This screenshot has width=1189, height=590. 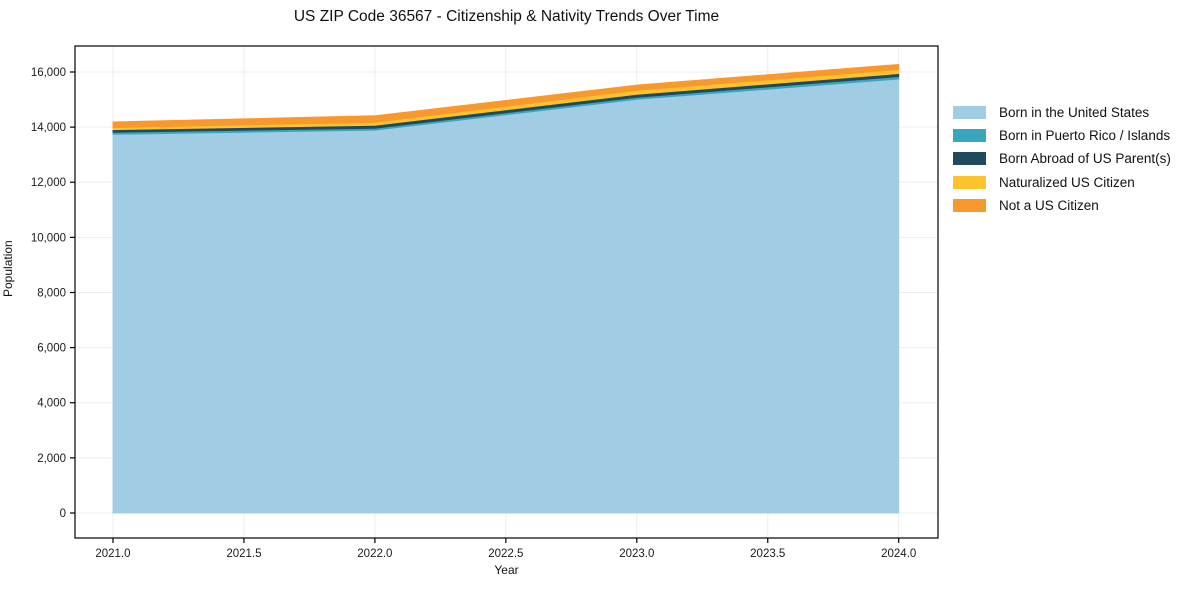 What do you see at coordinates (1085, 159) in the screenshot?
I see `legend-item-label: Born Abroad of US Parent(s)` at bounding box center [1085, 159].